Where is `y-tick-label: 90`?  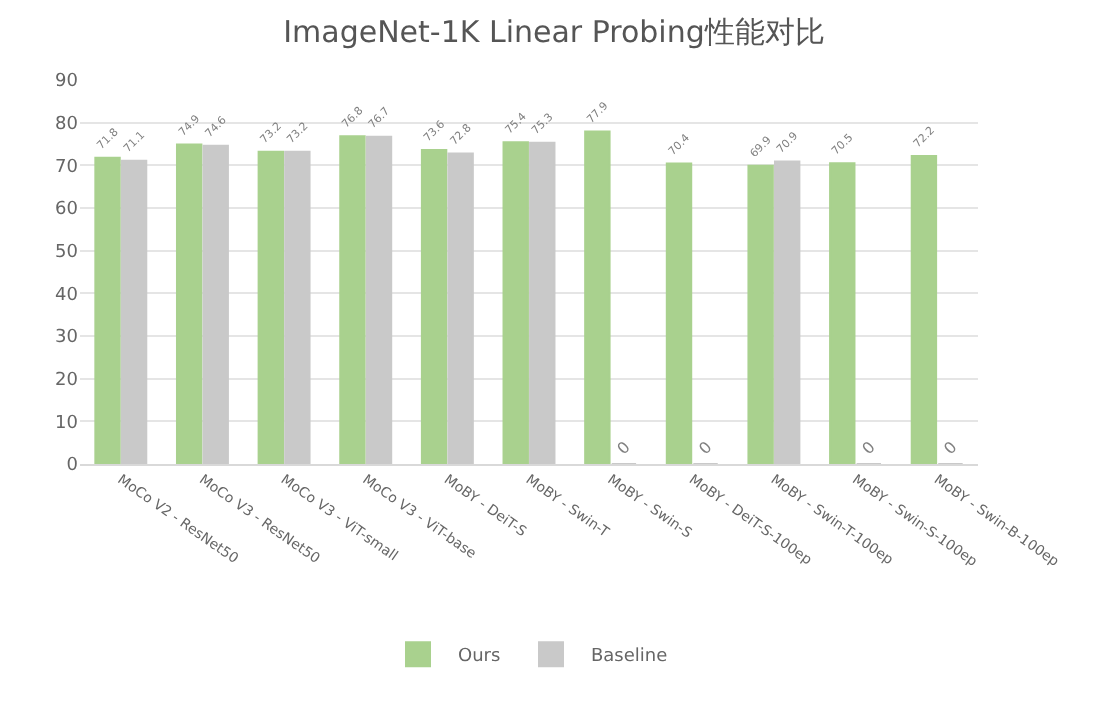
y-tick-label: 90 is located at coordinates (67, 82).